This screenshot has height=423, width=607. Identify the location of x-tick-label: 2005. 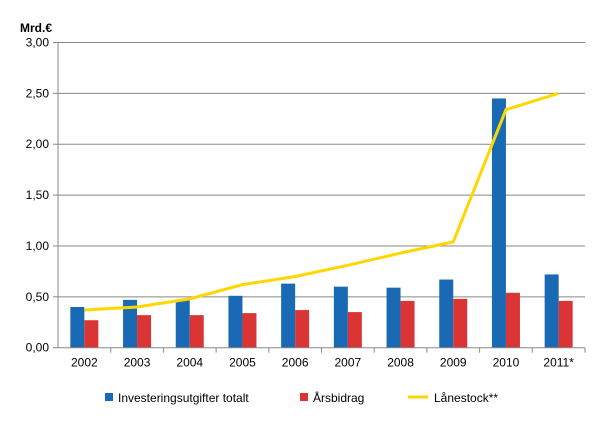
(242, 363).